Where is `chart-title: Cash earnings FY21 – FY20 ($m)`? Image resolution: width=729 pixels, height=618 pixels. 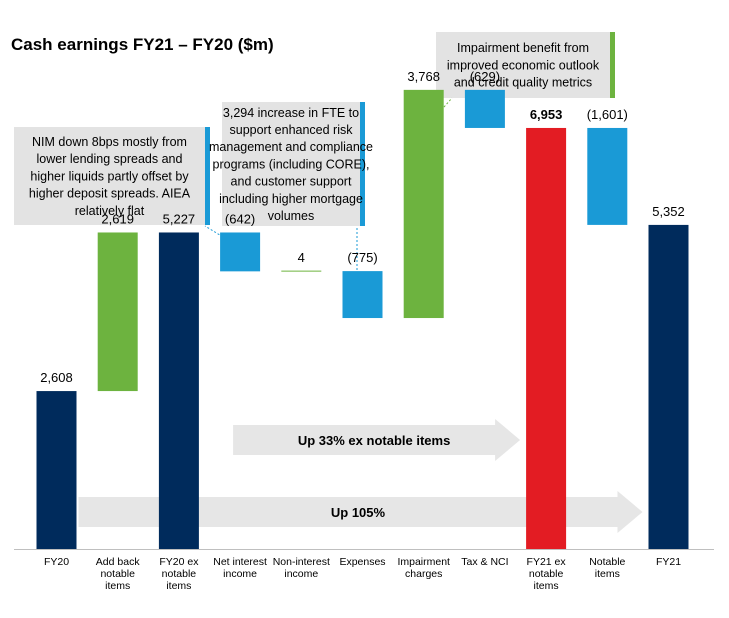 chart-title: Cash earnings FY21 – FY20 ($m) is located at coordinates (142, 44).